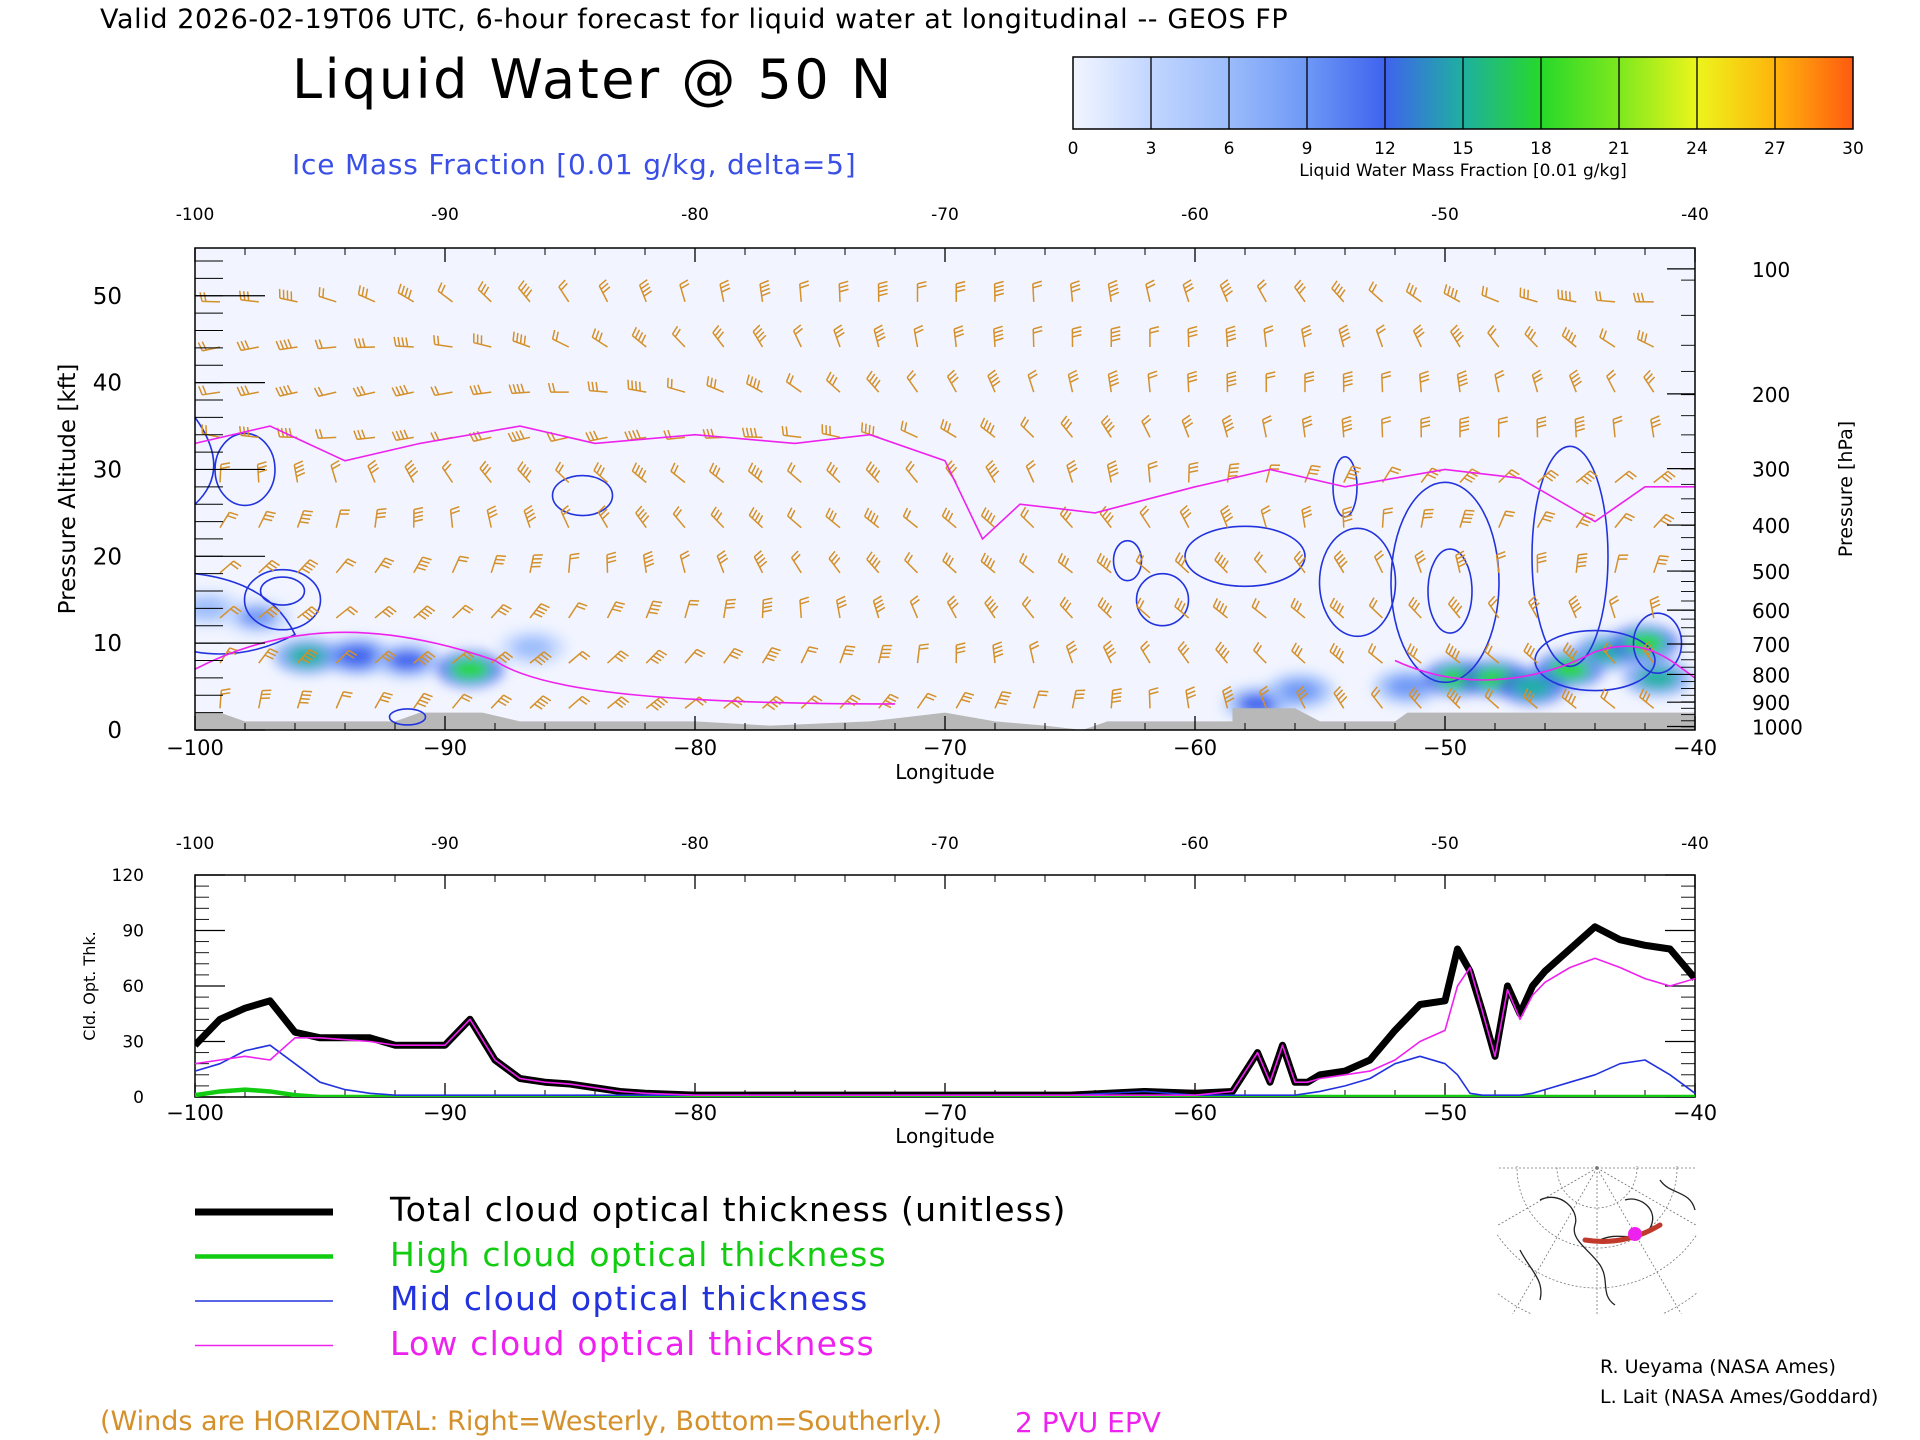 This screenshot has height=1440, width=1920. I want to click on colorbar-tick-label: 27, so click(1775, 149).